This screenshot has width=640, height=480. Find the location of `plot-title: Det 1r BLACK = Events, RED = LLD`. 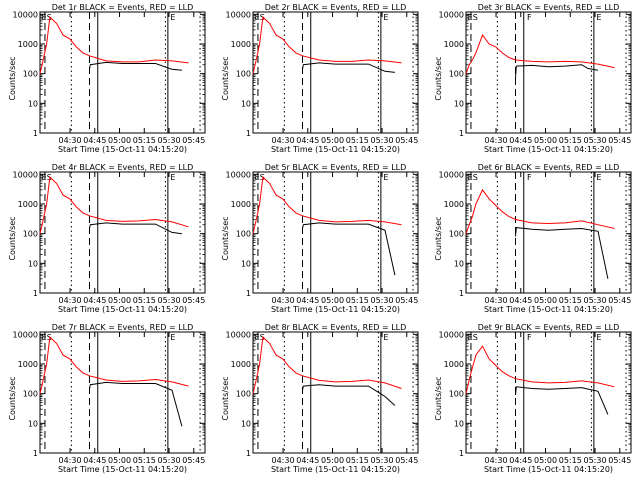

plot-title: Det 1r BLACK = Events, RED = LLD is located at coordinates (123, 7).